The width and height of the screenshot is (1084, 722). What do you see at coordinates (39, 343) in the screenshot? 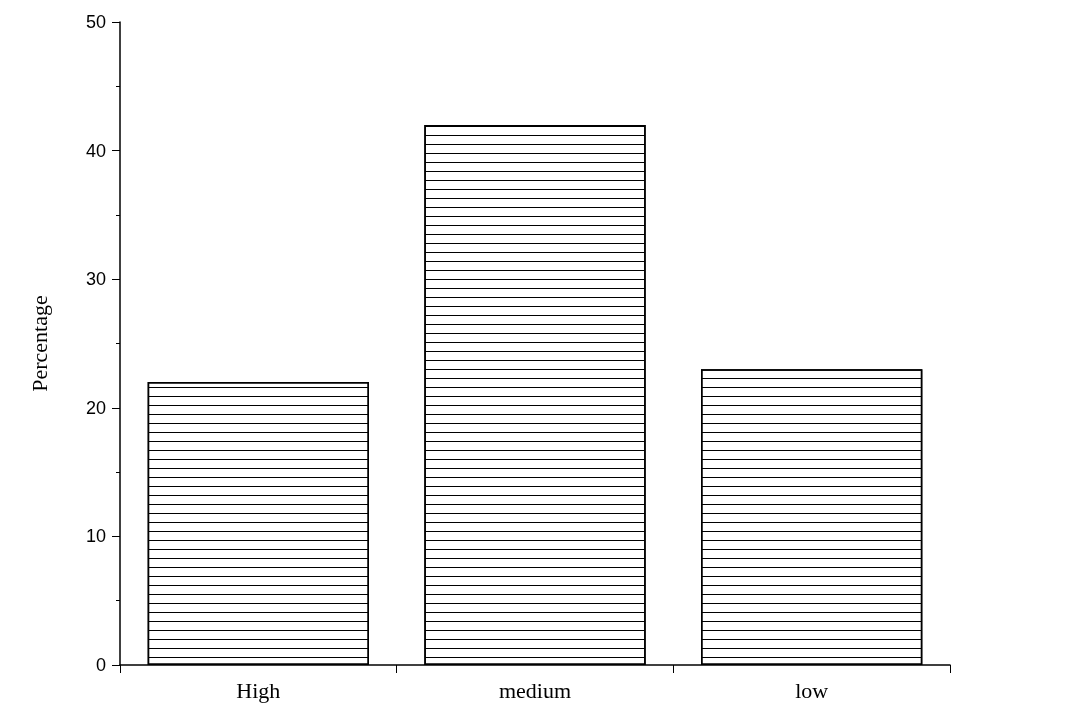
I see `y-axis-title: Percentage` at bounding box center [39, 343].